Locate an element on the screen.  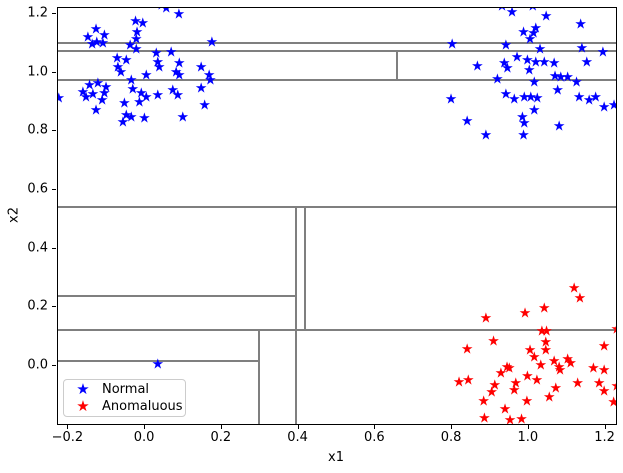
y-tick-label: 0.2 is located at coordinates (37, 306).